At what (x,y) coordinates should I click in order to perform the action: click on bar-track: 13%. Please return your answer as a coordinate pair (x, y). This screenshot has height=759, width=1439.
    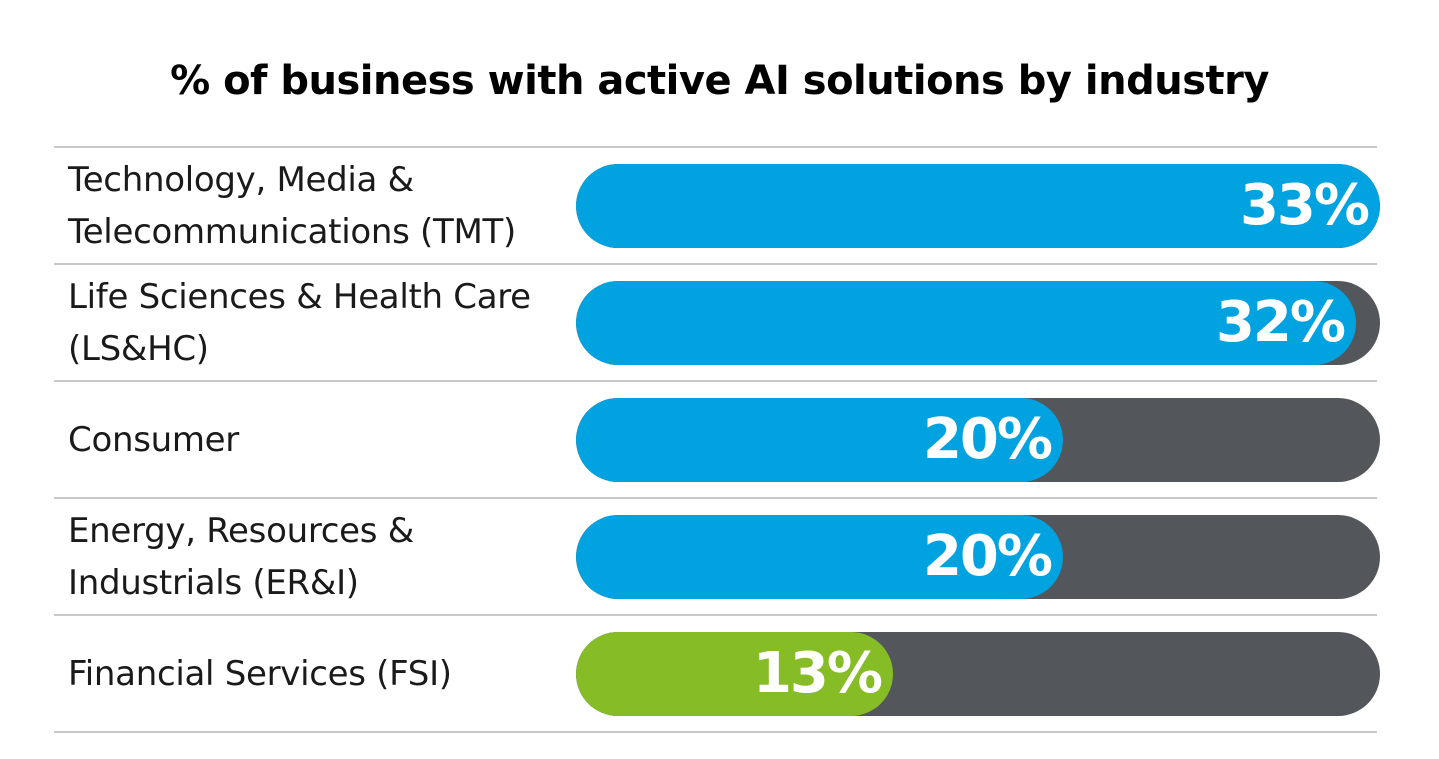
    Looking at the image, I should click on (978, 674).